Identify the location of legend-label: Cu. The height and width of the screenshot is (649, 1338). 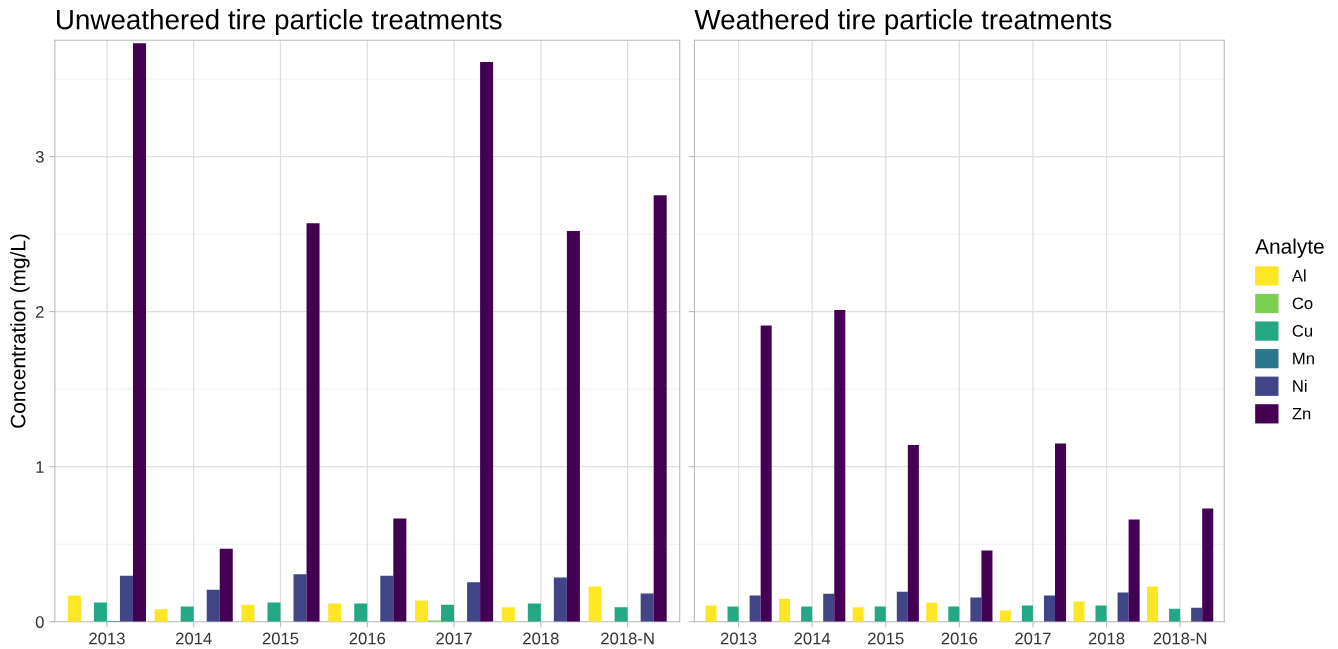
(1302, 330).